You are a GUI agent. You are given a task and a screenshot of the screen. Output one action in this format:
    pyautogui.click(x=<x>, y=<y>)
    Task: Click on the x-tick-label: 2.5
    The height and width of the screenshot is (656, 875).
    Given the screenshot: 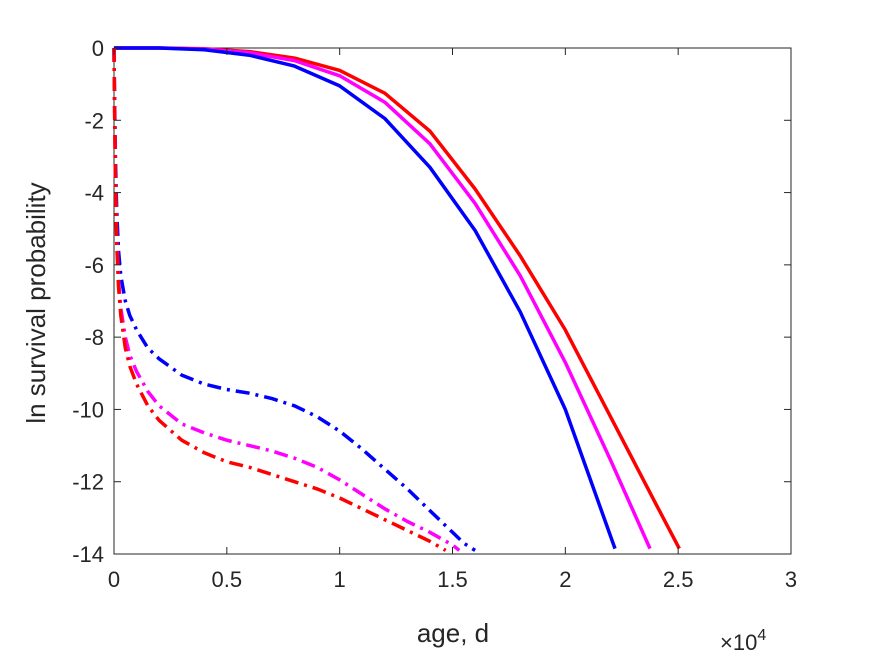 What is the action you would take?
    pyautogui.click(x=678, y=579)
    